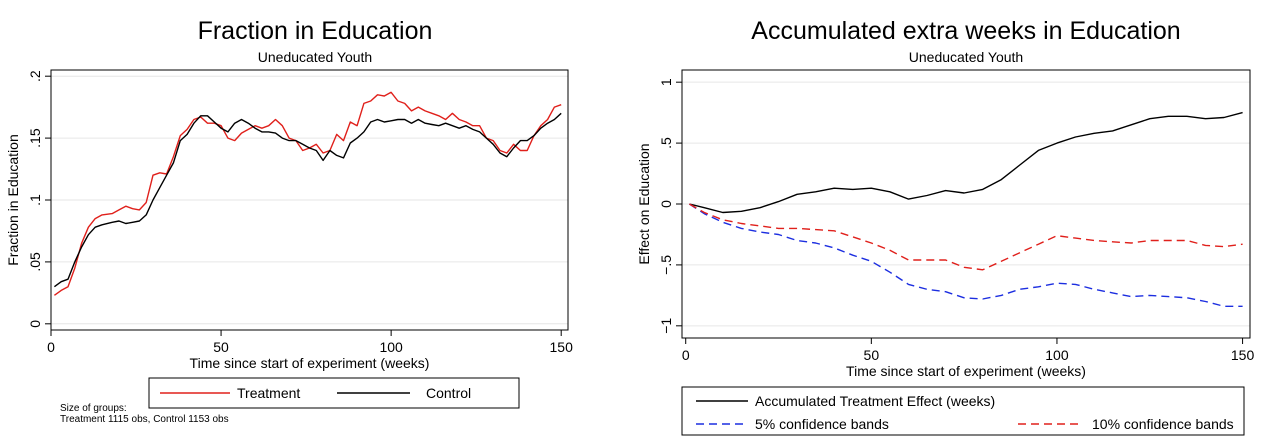  I want to click on legend-label-3: 10% confidence bands, so click(1163, 424).